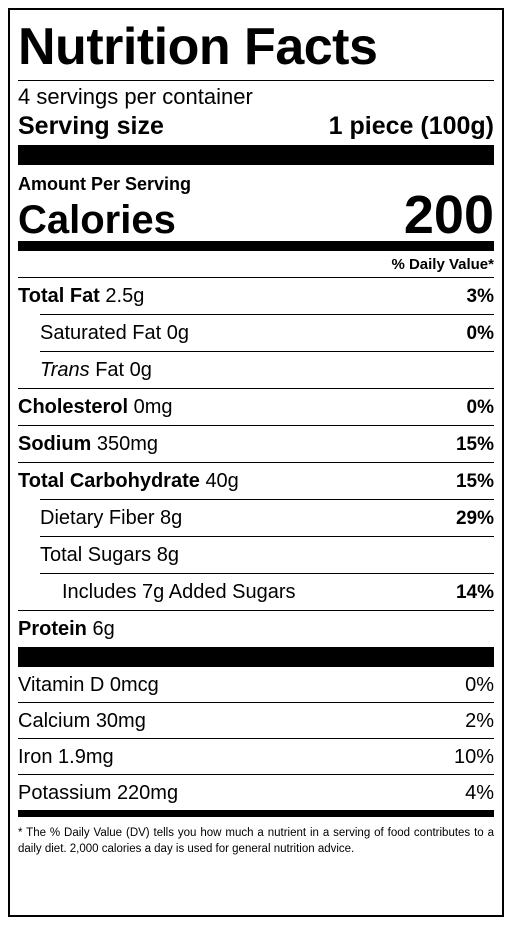 This screenshot has width=510, height=929. I want to click on vitamin-dv: 4%, so click(479, 793).